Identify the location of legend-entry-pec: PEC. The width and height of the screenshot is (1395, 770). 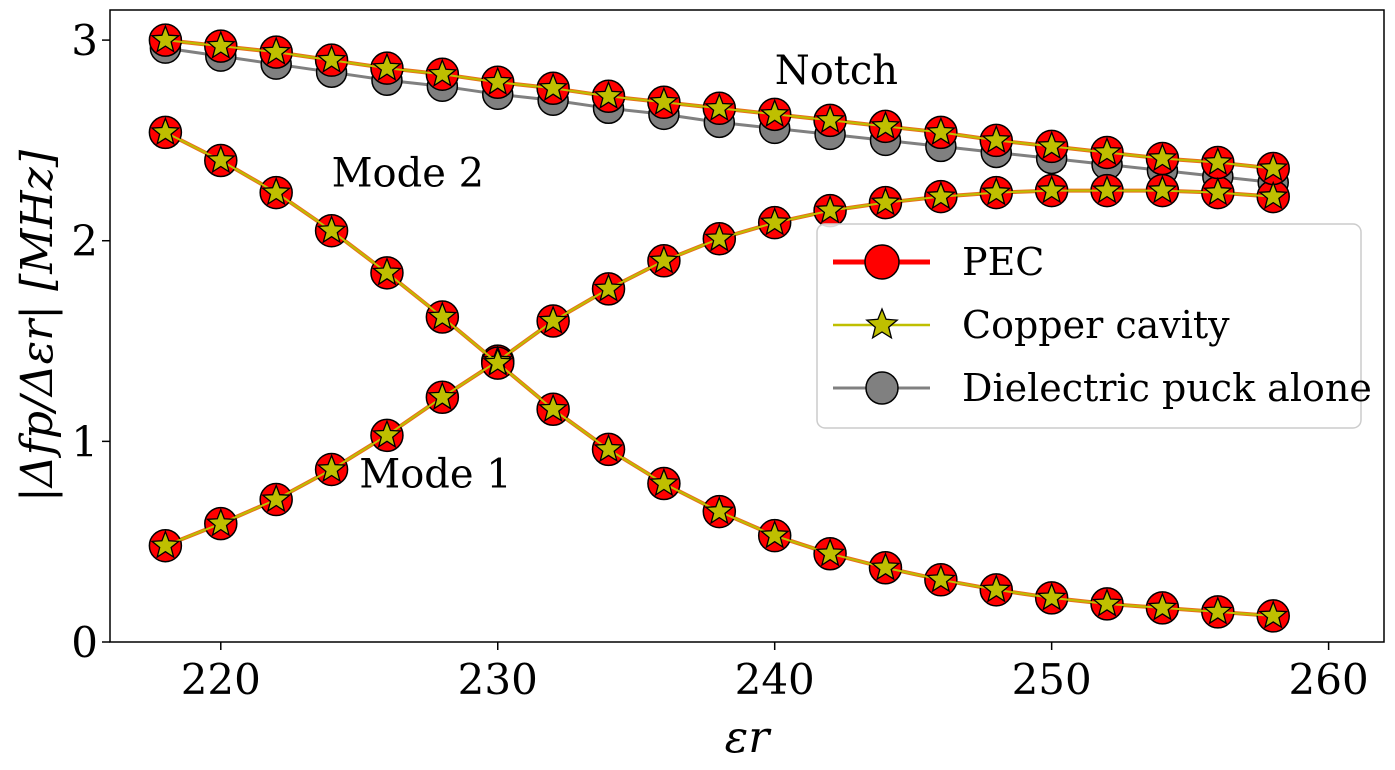
(938, 262).